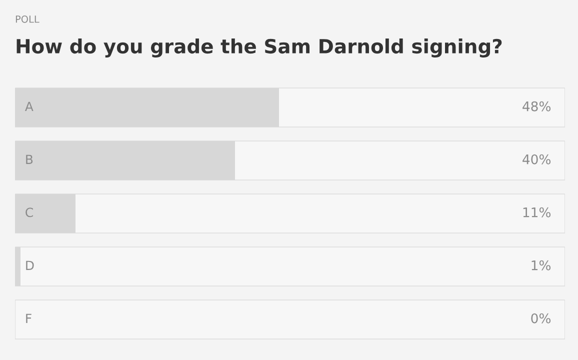 The height and width of the screenshot is (360, 578). What do you see at coordinates (29, 213) in the screenshot?
I see `y-tick-label: C` at bounding box center [29, 213].